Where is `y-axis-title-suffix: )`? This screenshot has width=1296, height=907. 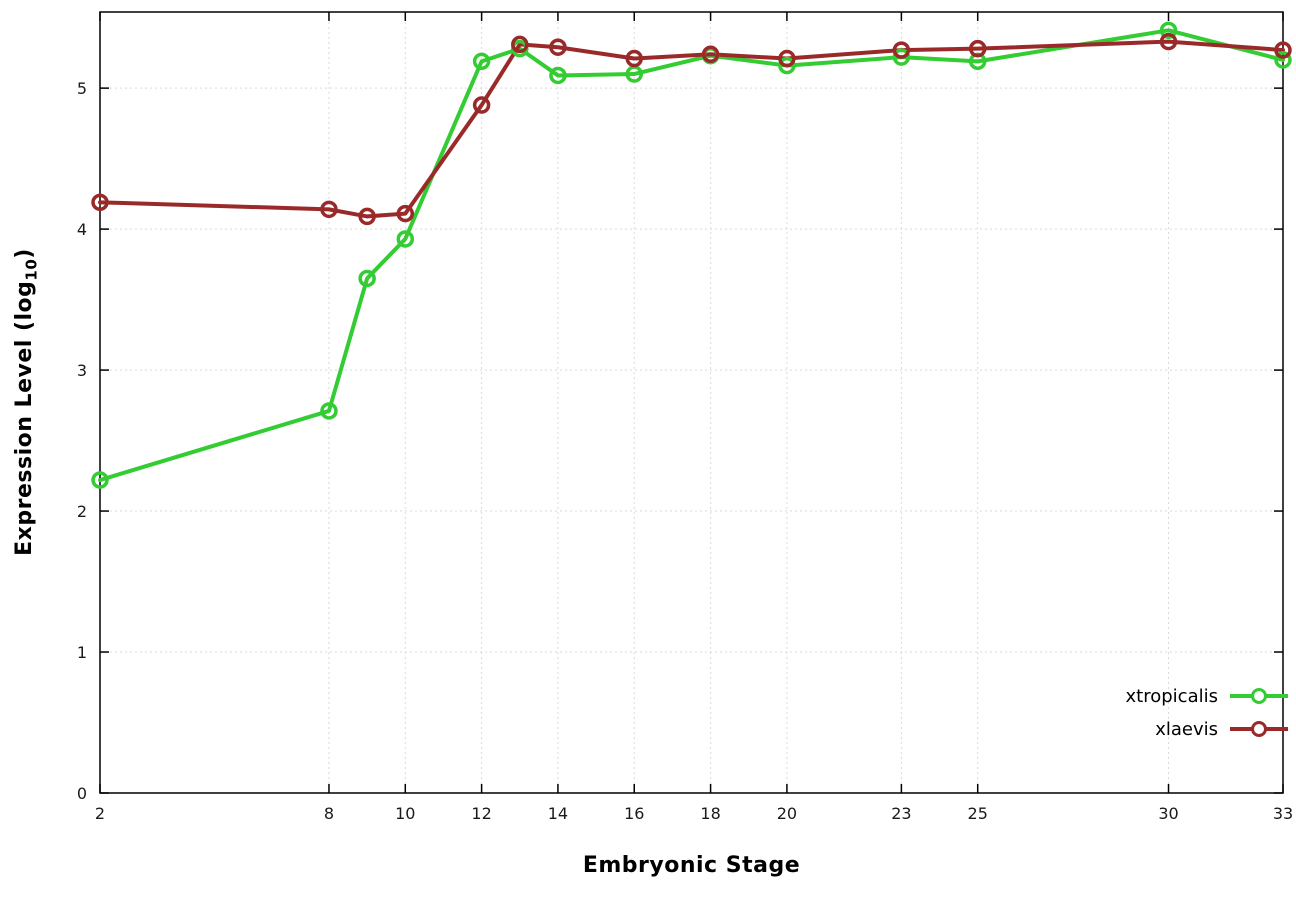
y-axis-title-suffix: ) is located at coordinates (24, 253).